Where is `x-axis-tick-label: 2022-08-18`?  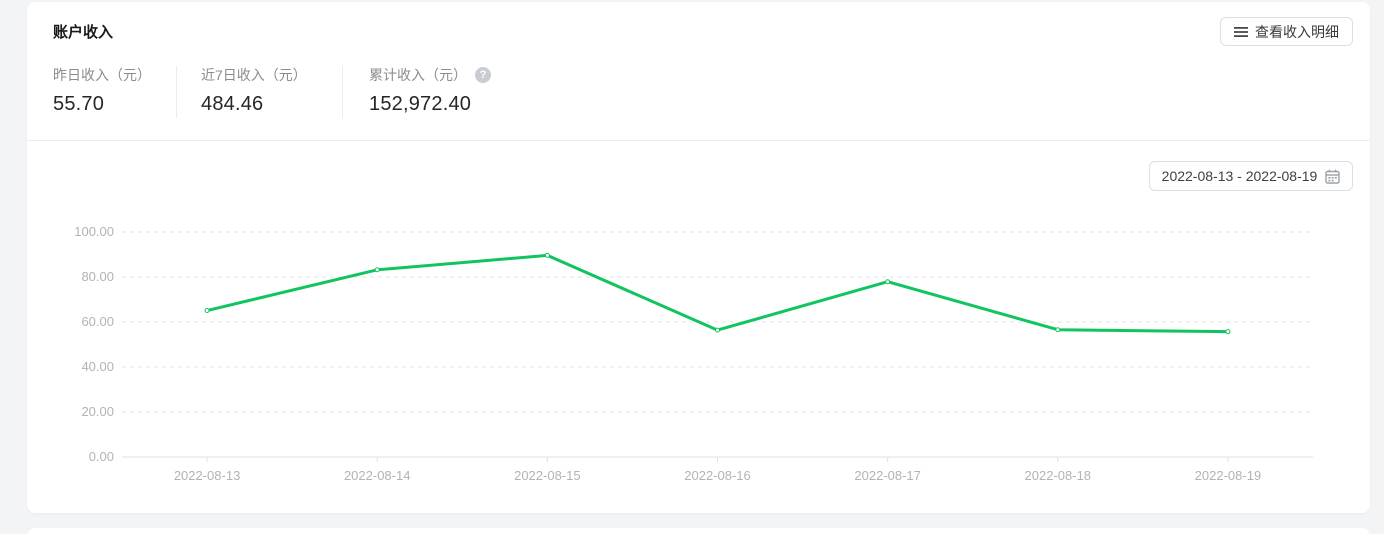
x-axis-tick-label: 2022-08-18 is located at coordinates (1058, 475).